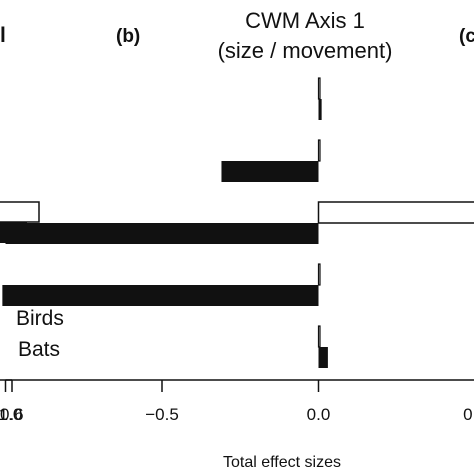  Describe the element at coordinates (39, 349) in the screenshot. I see `legend-bats-label: Bats` at that location.